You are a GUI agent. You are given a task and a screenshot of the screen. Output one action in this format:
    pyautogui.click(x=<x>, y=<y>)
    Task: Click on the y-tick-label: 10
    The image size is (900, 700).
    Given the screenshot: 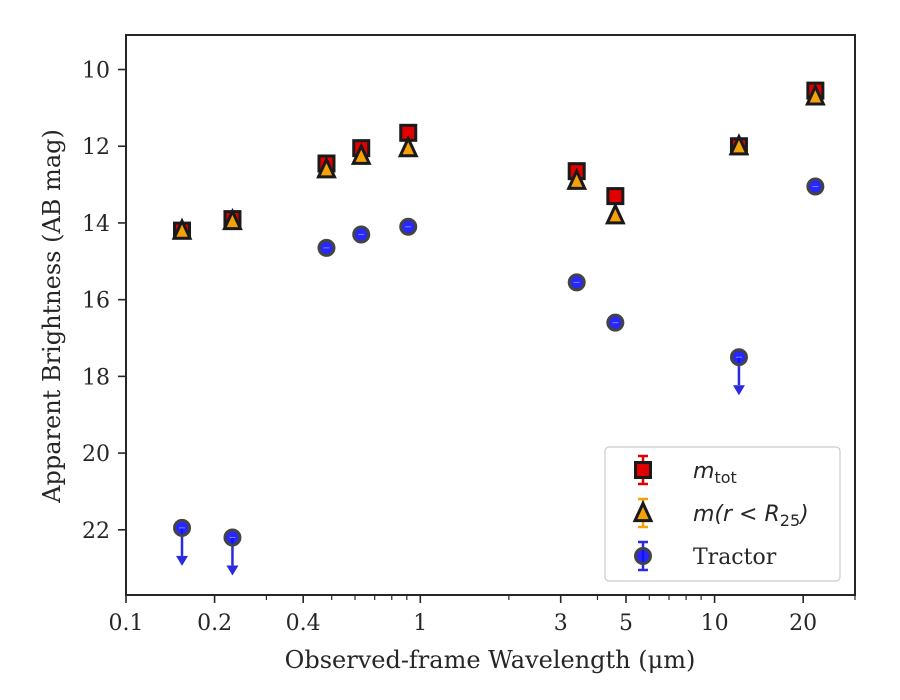 What is the action you would take?
    pyautogui.click(x=96, y=71)
    